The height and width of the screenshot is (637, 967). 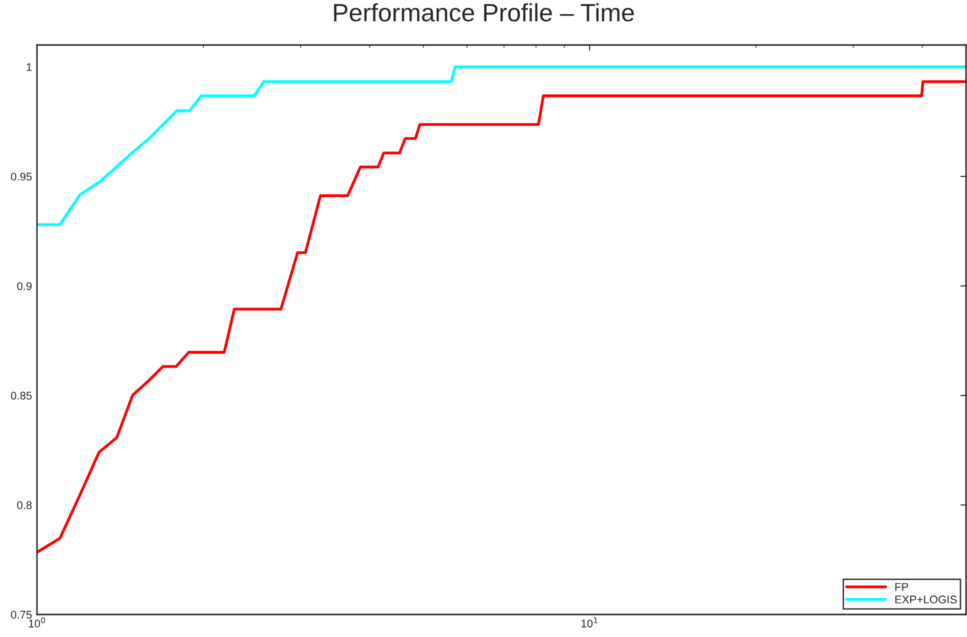 What do you see at coordinates (926, 600) in the screenshot?
I see `legend-label: EXP+LOGIS` at bounding box center [926, 600].